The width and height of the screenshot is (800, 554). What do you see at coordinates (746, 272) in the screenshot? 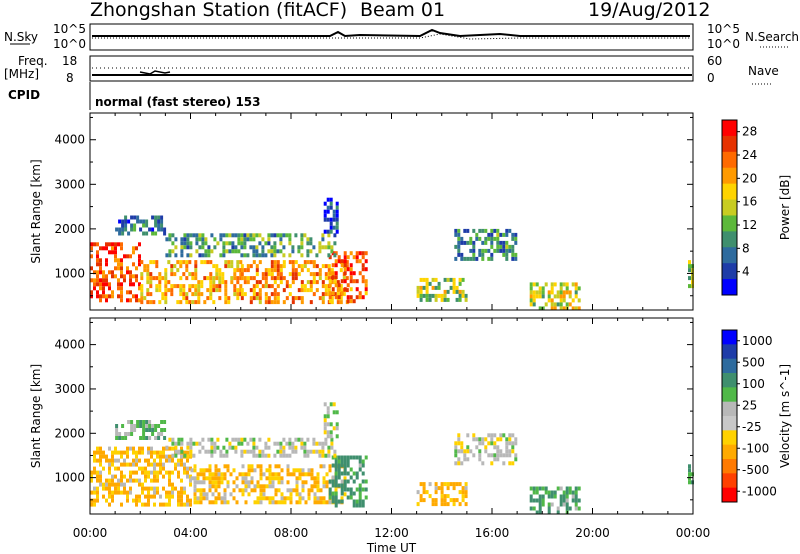
I see `power-colorbar-tick-label: 4` at bounding box center [746, 272].